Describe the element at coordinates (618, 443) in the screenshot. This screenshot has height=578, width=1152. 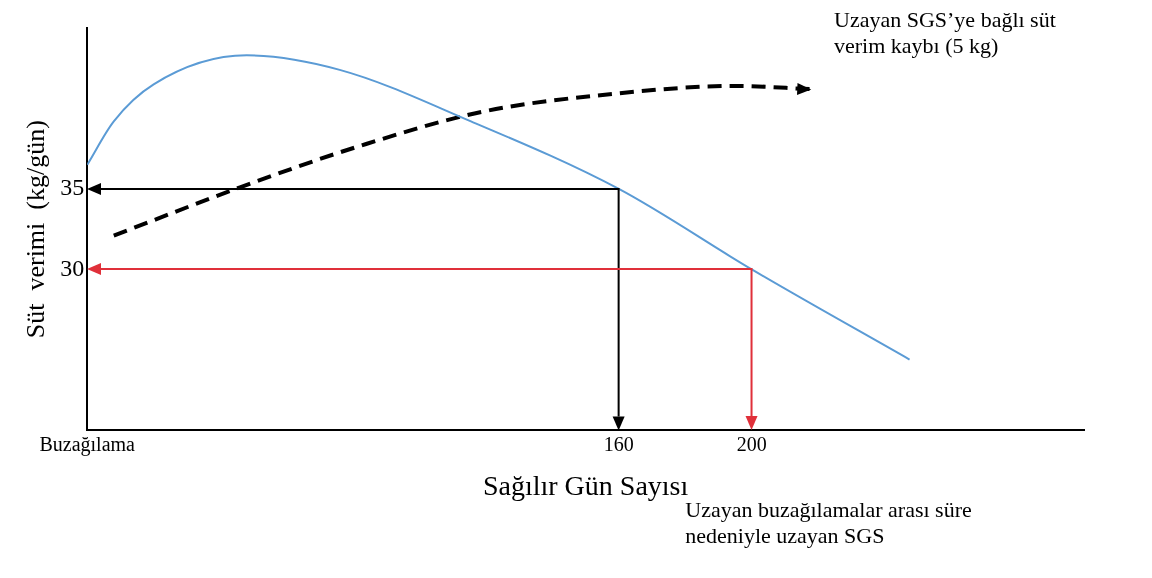
I see `x-tick-label: 160` at that location.